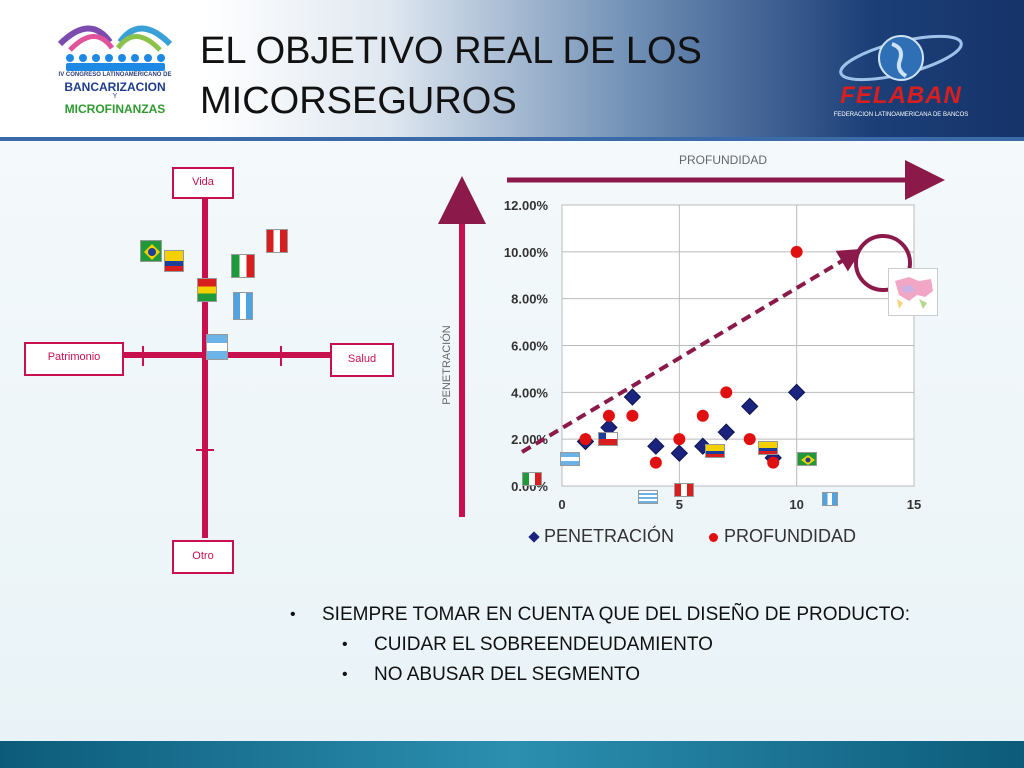 This screenshot has width=1024, height=768. I want to click on flag-argentina-small-icon, so click(570, 459).